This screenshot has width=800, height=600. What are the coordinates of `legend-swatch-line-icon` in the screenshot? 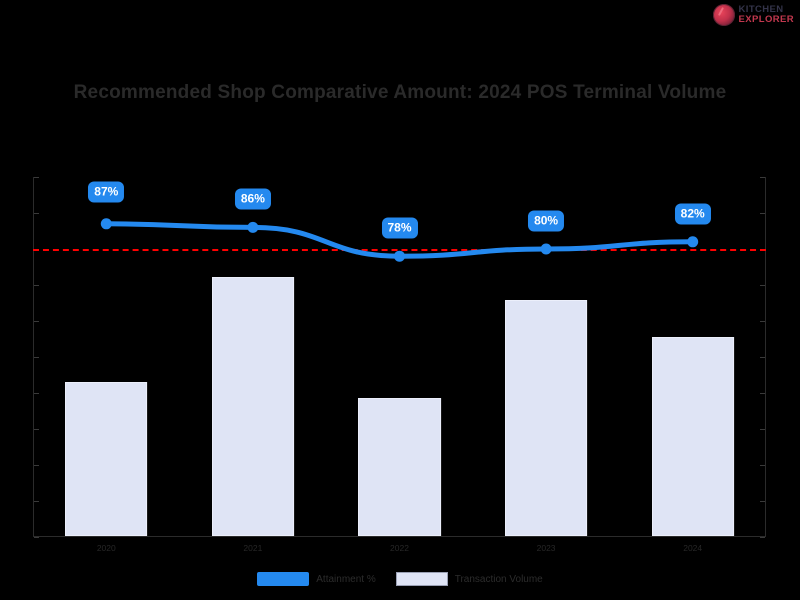 It's located at (283, 579).